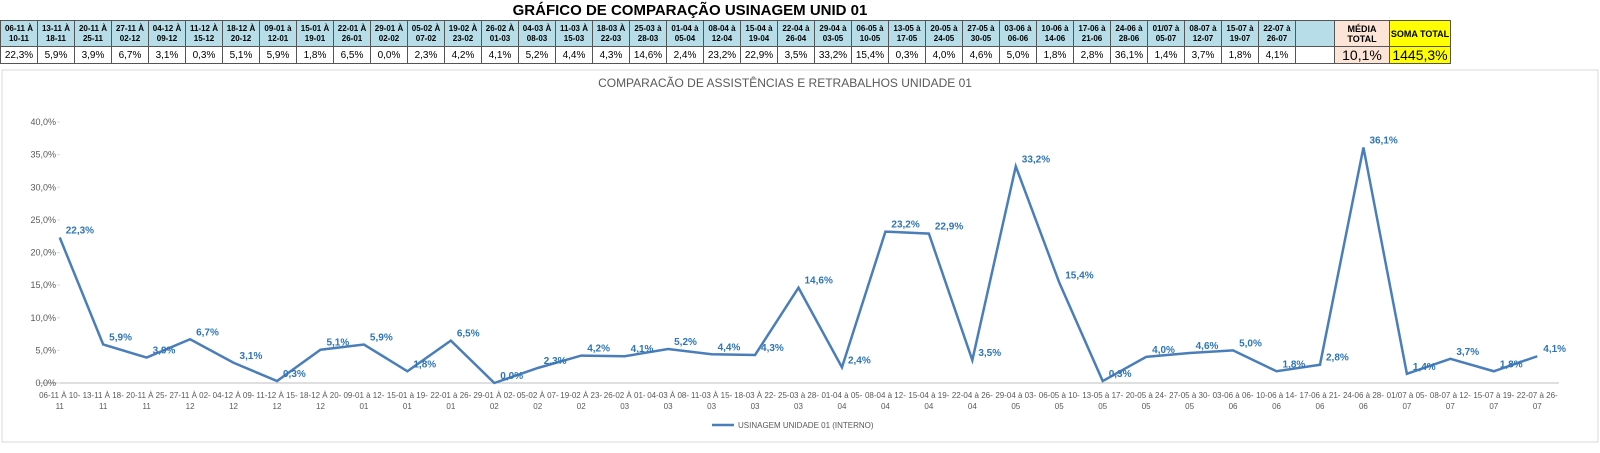 The height and width of the screenshot is (453, 1600). Describe the element at coordinates (43, 220) in the screenshot. I see `y-tick-label: 25,0%` at that location.